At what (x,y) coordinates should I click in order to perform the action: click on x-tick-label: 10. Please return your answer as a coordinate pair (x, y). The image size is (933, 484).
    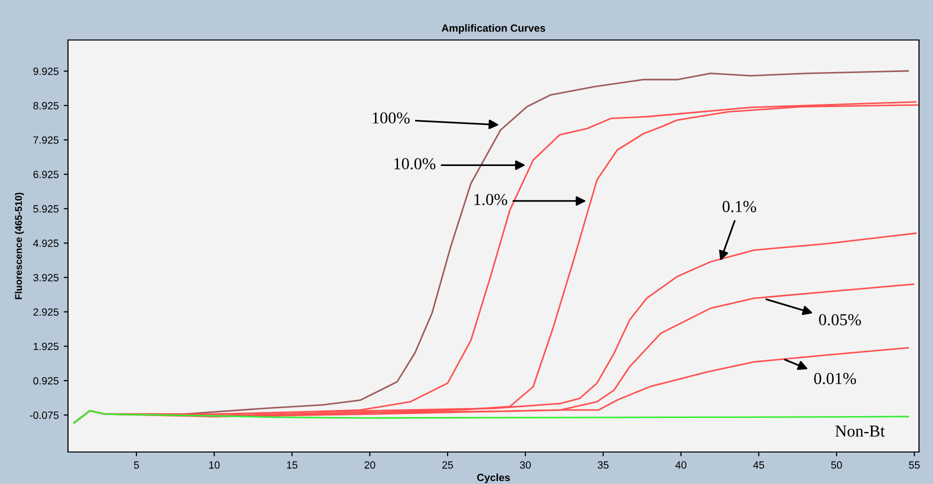
    Looking at the image, I should click on (214, 465).